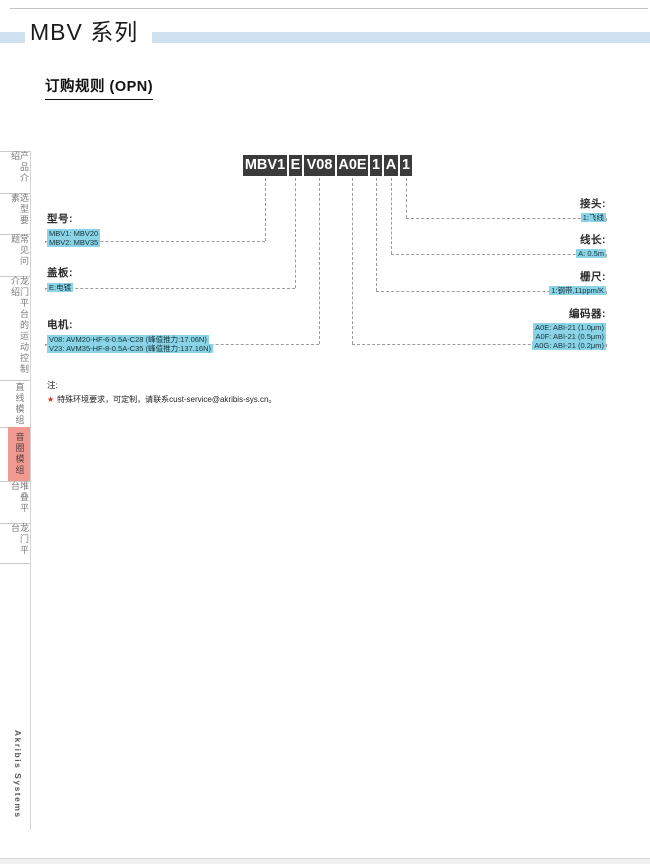 The height and width of the screenshot is (864, 650). What do you see at coordinates (99, 87) in the screenshot?
I see `section-title: 订购规则 (OPN)` at bounding box center [99, 87].